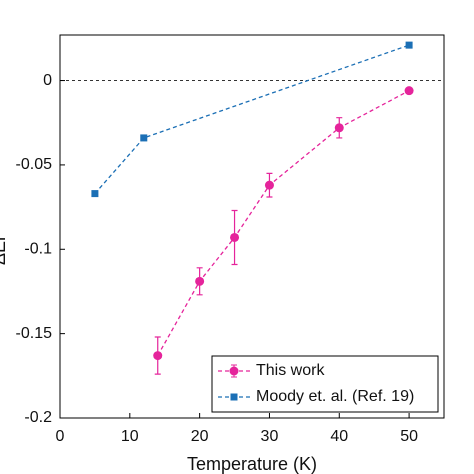  I want to click on y-tick-label: -0.15, so click(34, 333).